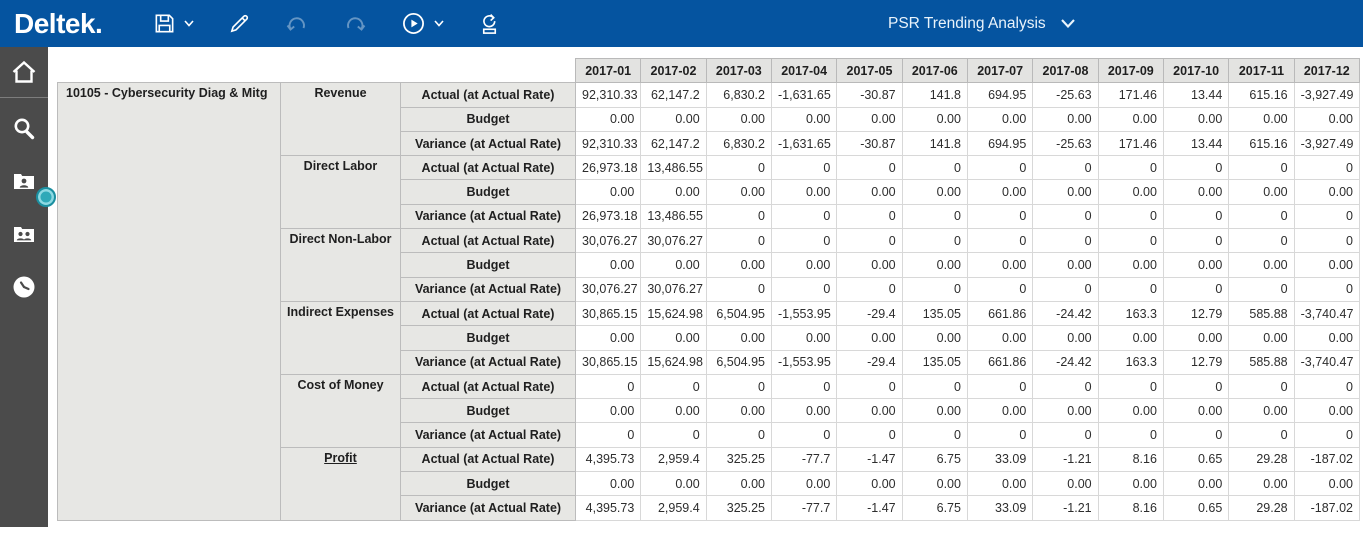 The image size is (1363, 535). Describe the element at coordinates (738, 362) in the screenshot. I see `value-cell: 6,504.95` at that location.